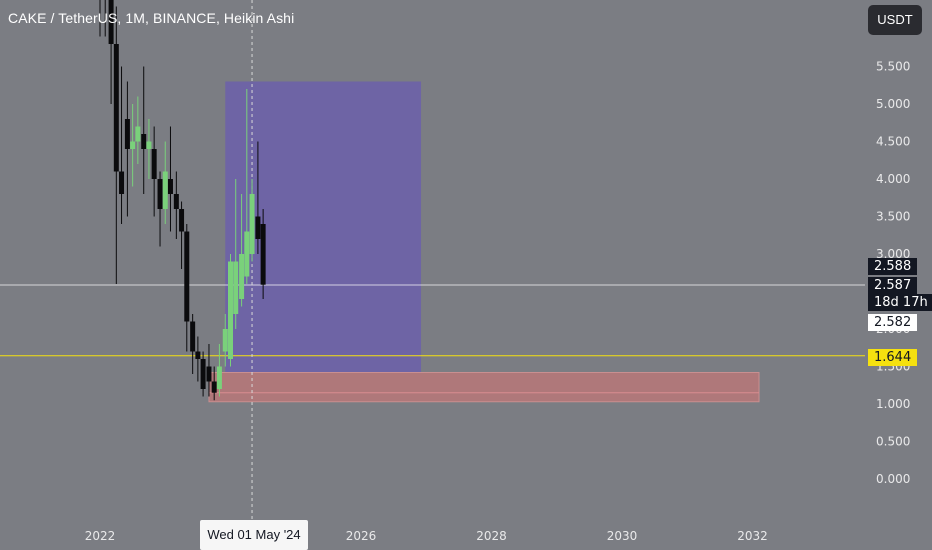  What do you see at coordinates (893, 266) in the screenshot?
I see `price-tag-high: 2.588` at bounding box center [893, 266].